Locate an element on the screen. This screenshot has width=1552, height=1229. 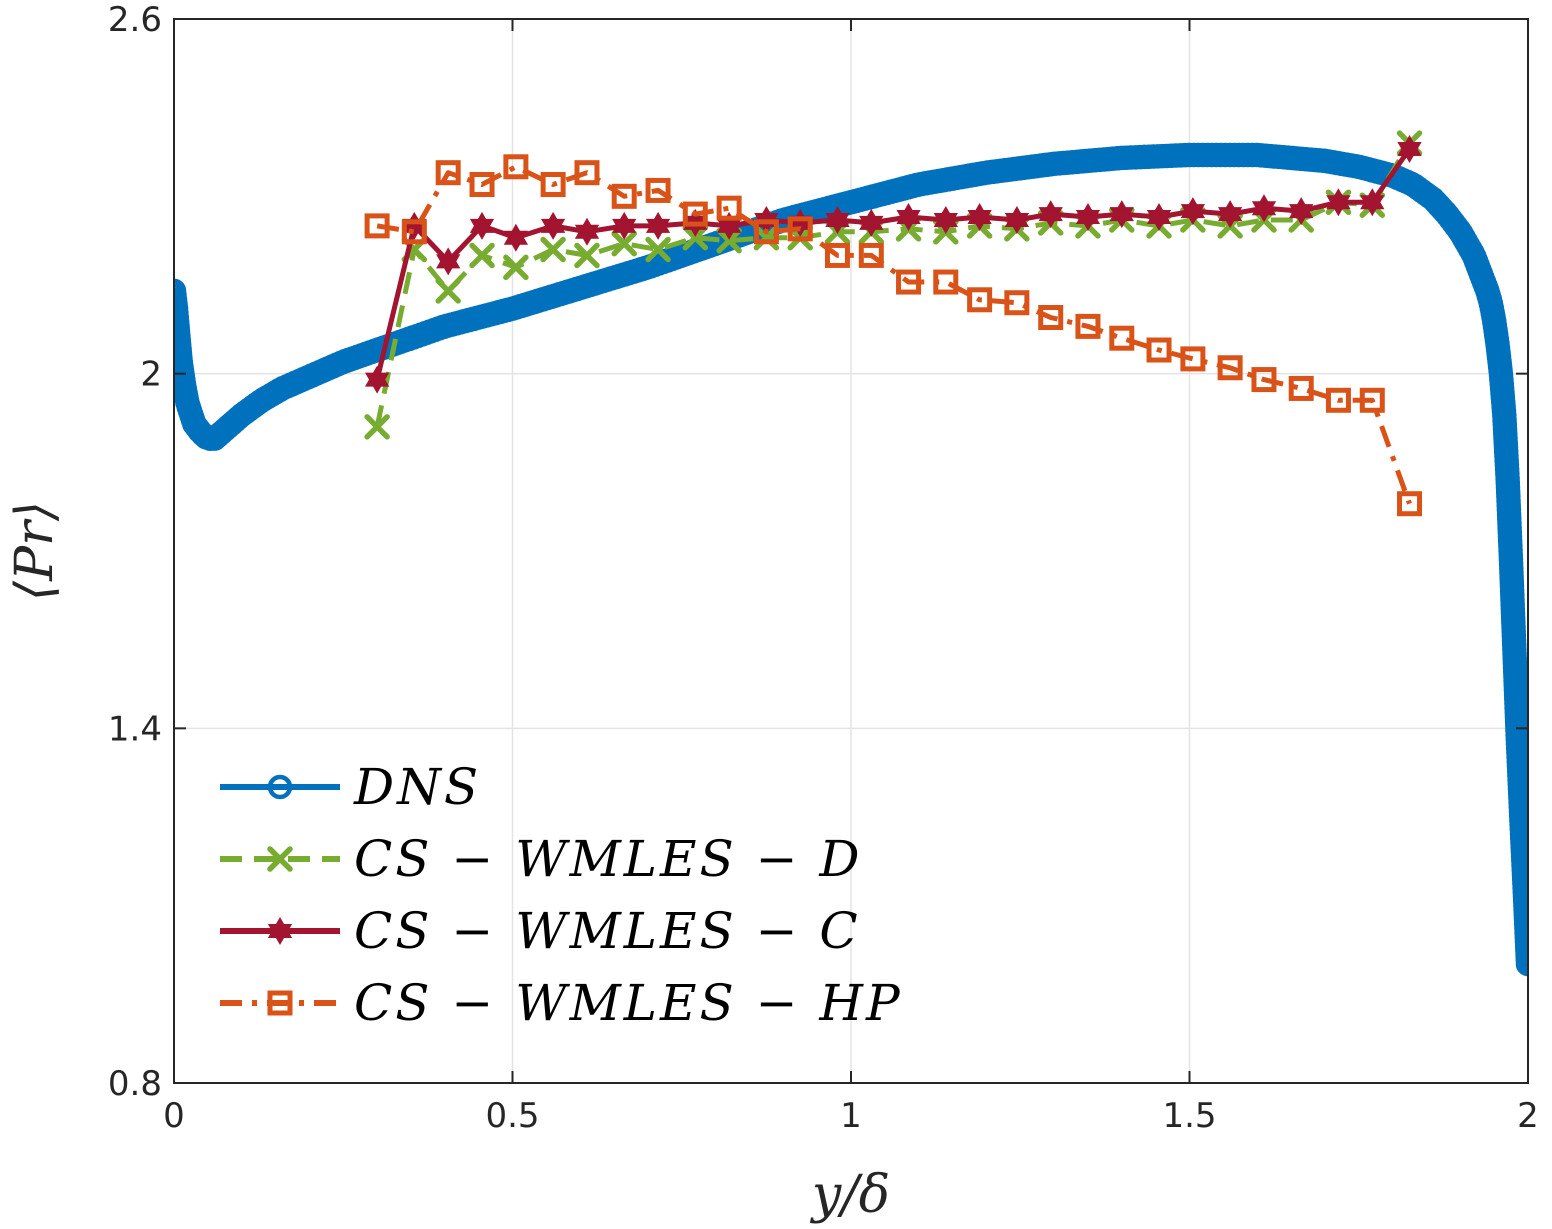
x-tick-label: 2 is located at coordinates (1528, 1116).